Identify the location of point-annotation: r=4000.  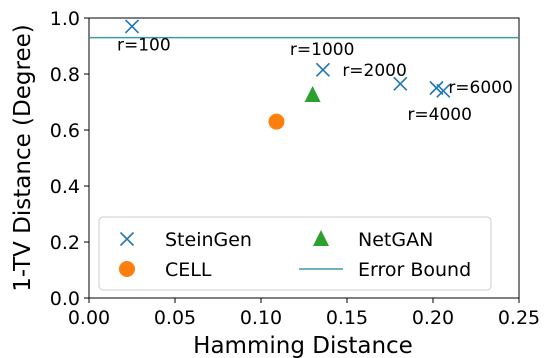
(439, 115).